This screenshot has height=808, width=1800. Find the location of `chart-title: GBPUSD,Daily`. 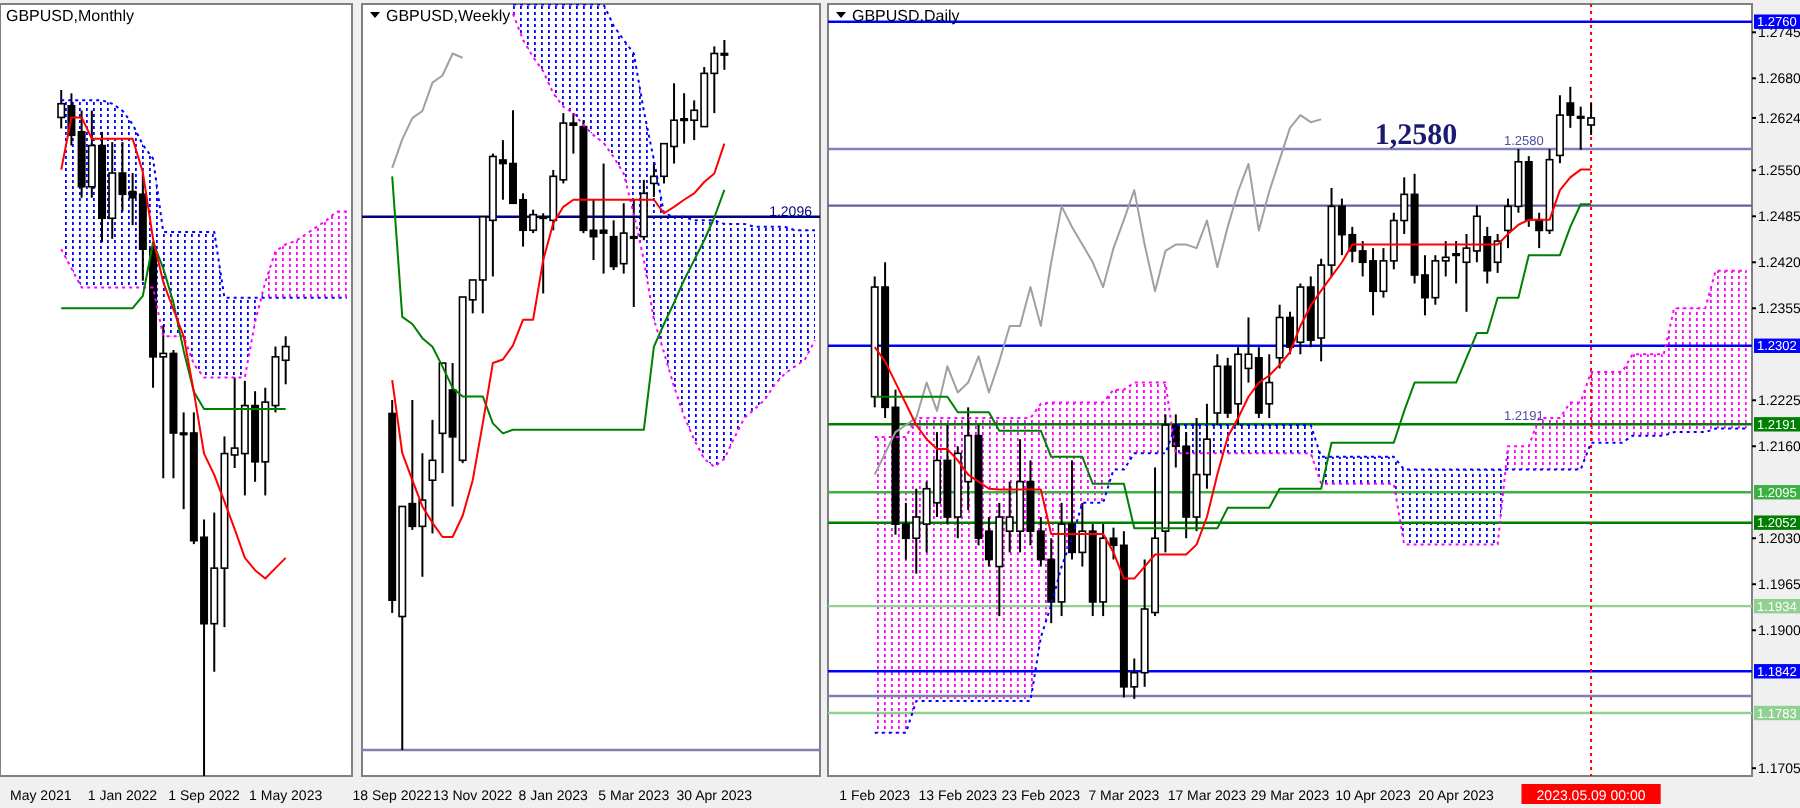

chart-title: GBPUSD,Daily is located at coordinates (906, 16).